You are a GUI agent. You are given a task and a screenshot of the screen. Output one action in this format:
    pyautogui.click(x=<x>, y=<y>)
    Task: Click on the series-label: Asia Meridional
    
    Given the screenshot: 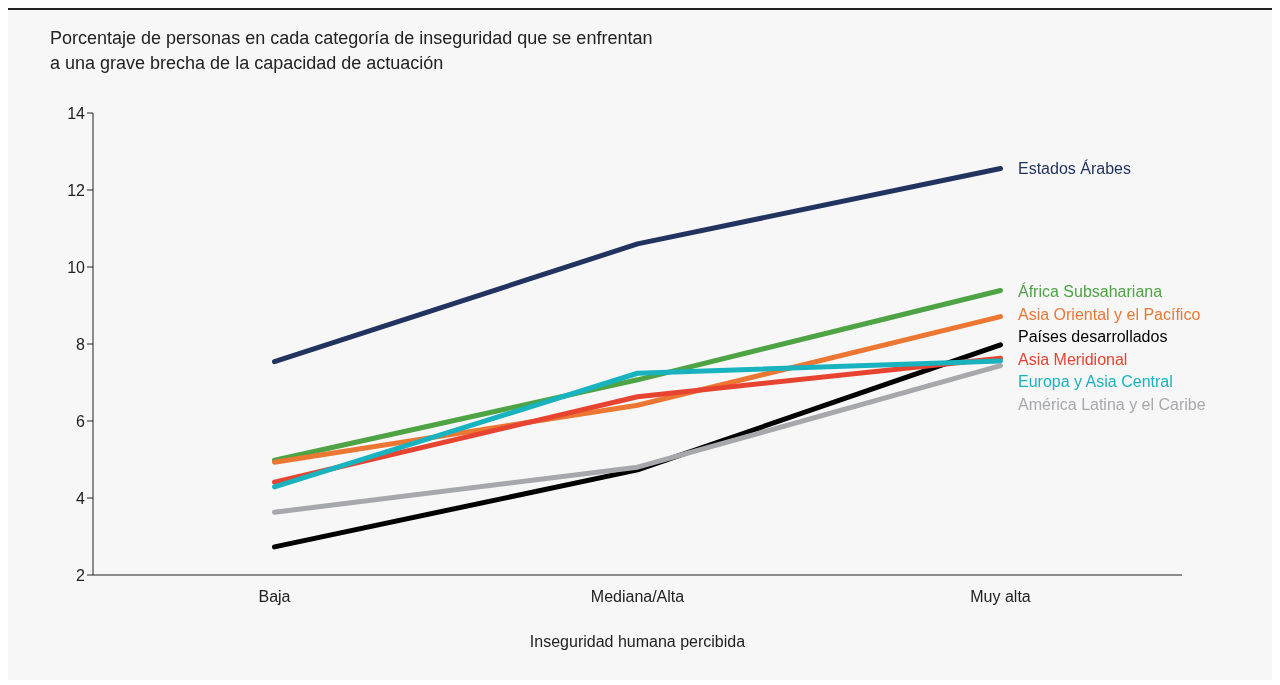 What is the action you would take?
    pyautogui.click(x=1073, y=359)
    